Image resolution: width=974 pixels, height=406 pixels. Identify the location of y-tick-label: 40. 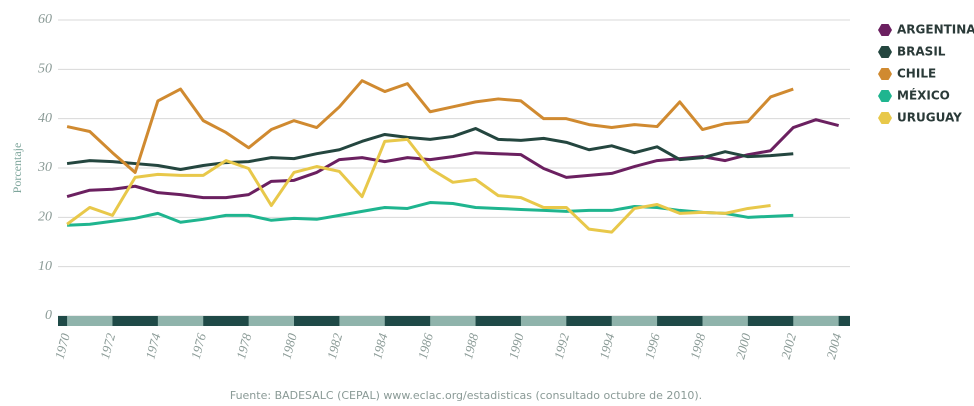
(45, 118).